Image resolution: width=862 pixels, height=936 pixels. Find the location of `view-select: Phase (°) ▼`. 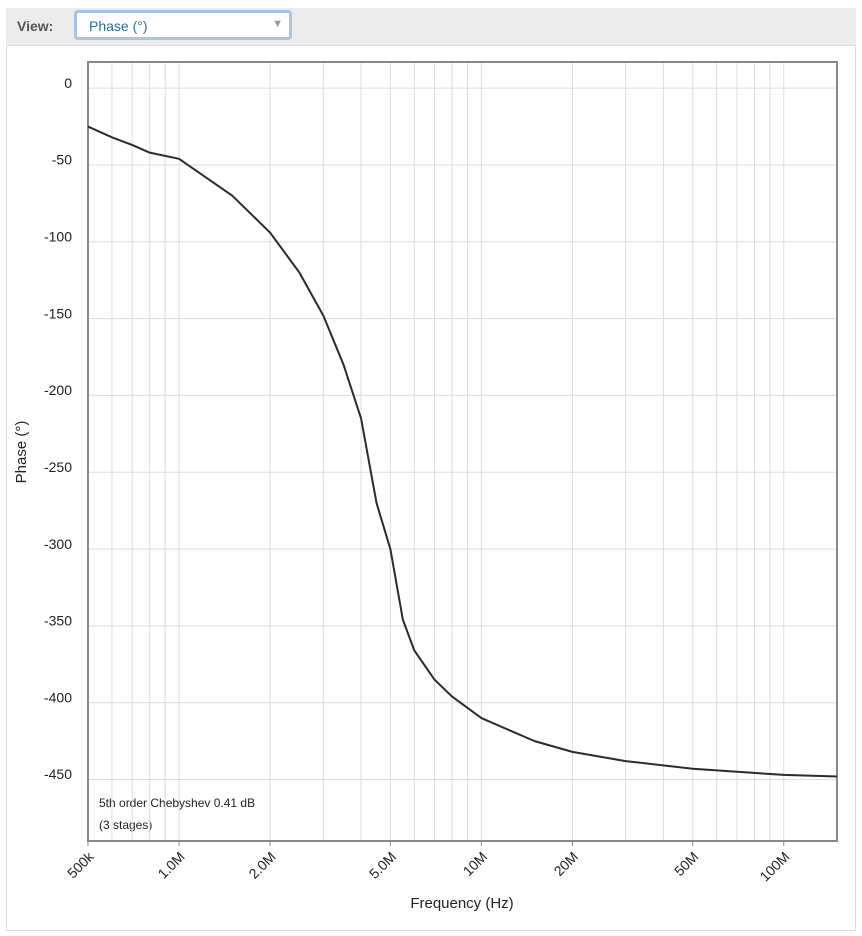

view-select: Phase (°) ▼ is located at coordinates (183, 25).